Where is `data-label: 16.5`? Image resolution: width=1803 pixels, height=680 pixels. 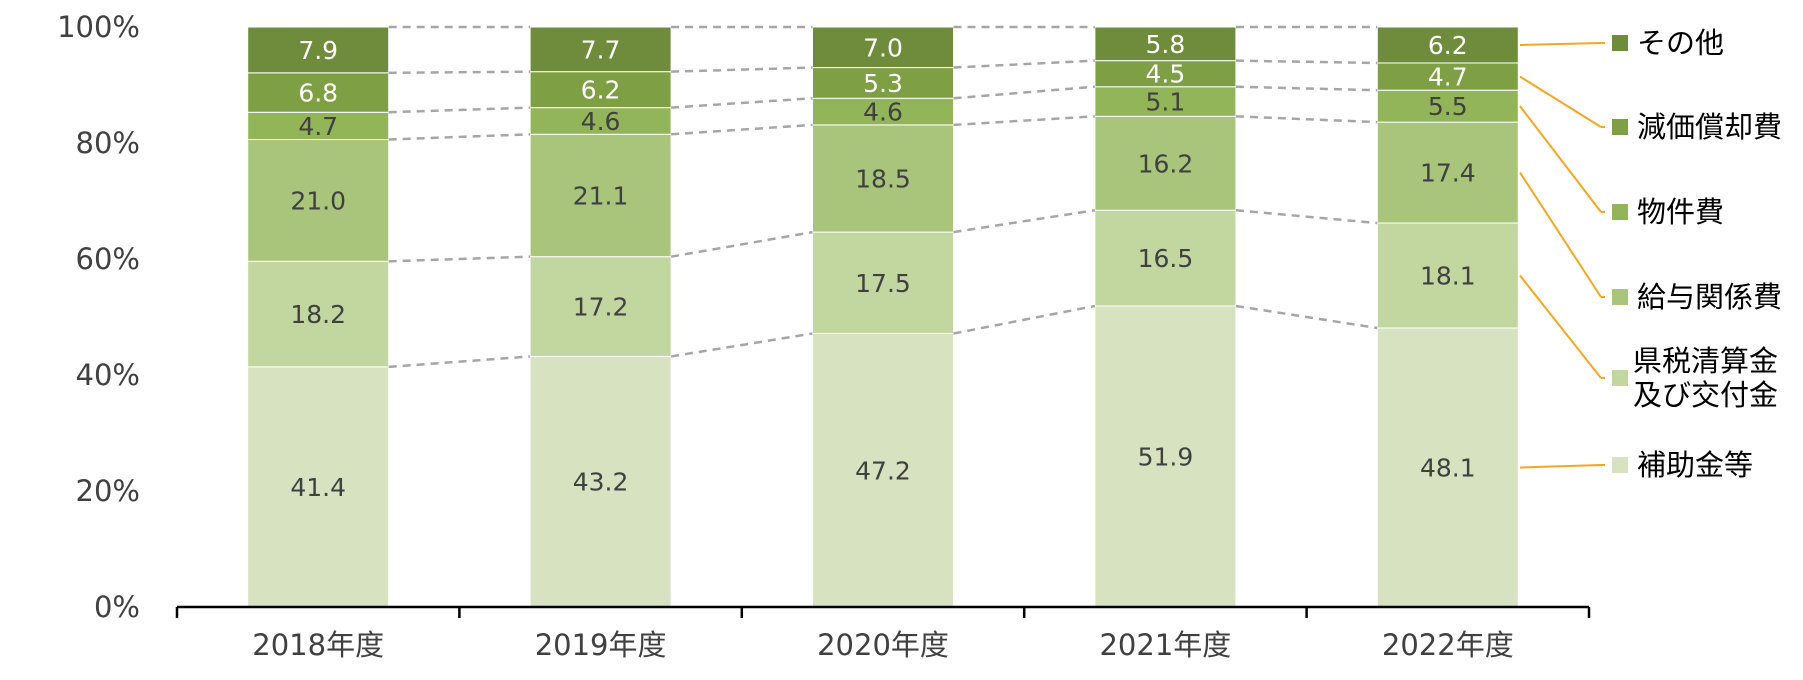 data-label: 16.5 is located at coordinates (1166, 258).